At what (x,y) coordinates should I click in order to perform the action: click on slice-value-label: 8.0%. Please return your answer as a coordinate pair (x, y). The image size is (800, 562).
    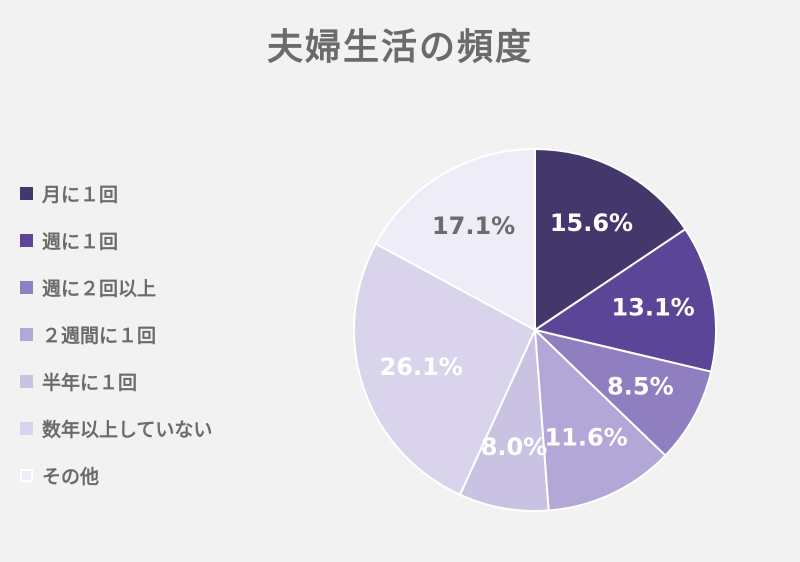
    Looking at the image, I should click on (514, 447).